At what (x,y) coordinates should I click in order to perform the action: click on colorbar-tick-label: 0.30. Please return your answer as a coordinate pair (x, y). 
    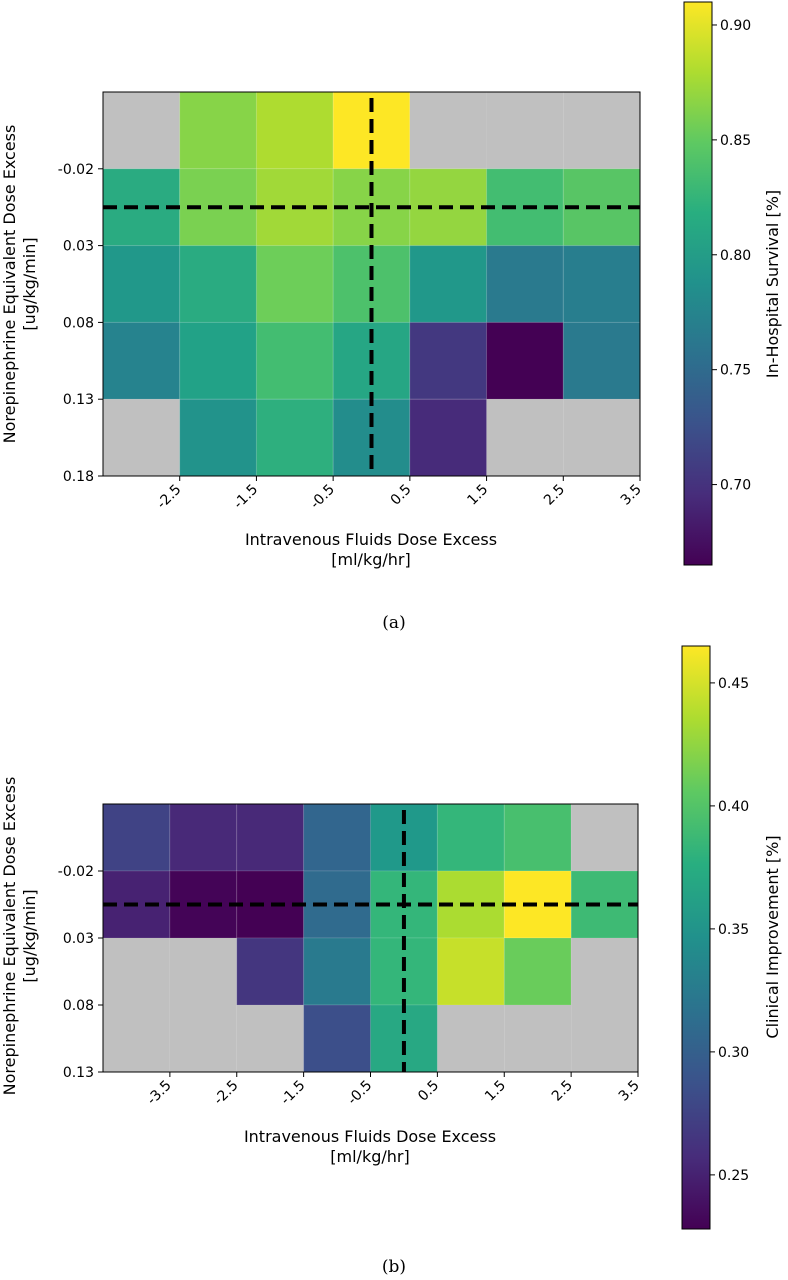
    Looking at the image, I should click on (733, 1053).